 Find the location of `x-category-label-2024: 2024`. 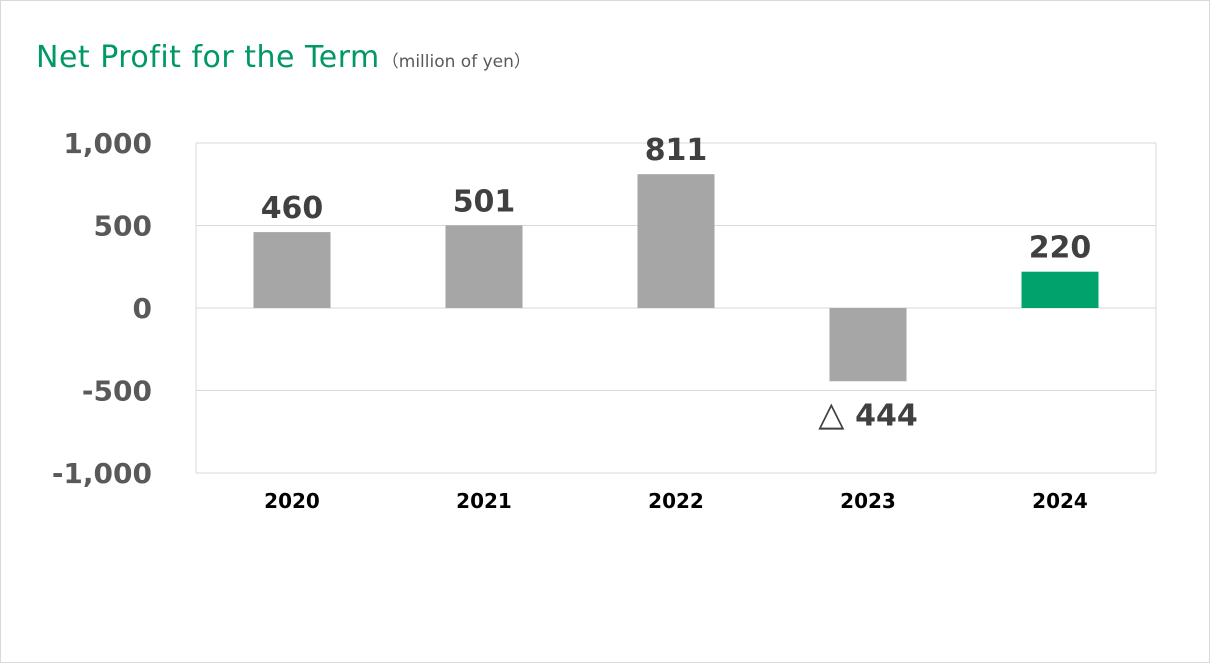

x-category-label-2024: 2024 is located at coordinates (1060, 501).